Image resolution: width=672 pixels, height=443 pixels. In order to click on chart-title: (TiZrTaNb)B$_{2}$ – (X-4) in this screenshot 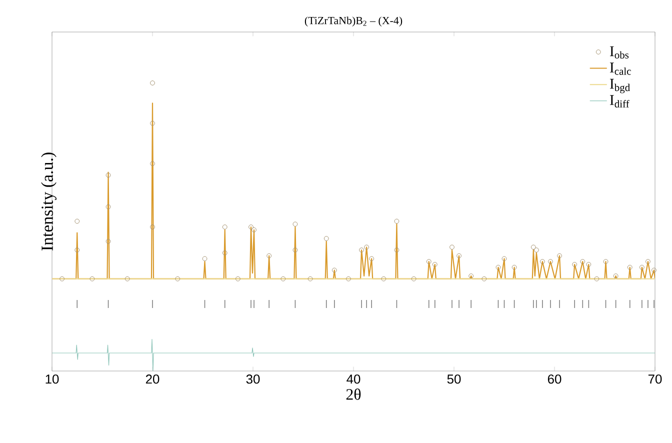, I will do `click(353, 21)`.